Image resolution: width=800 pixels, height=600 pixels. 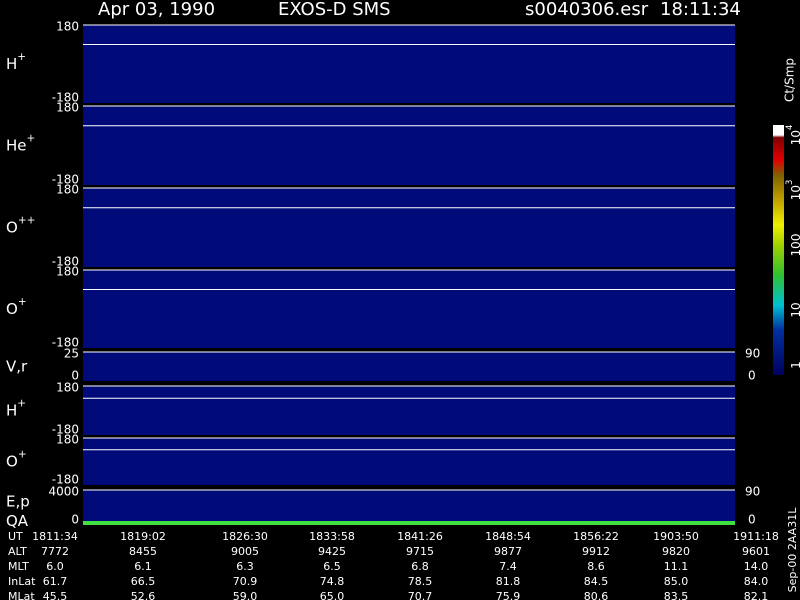 I want to click on cell: 14.0, so click(x=756, y=566).